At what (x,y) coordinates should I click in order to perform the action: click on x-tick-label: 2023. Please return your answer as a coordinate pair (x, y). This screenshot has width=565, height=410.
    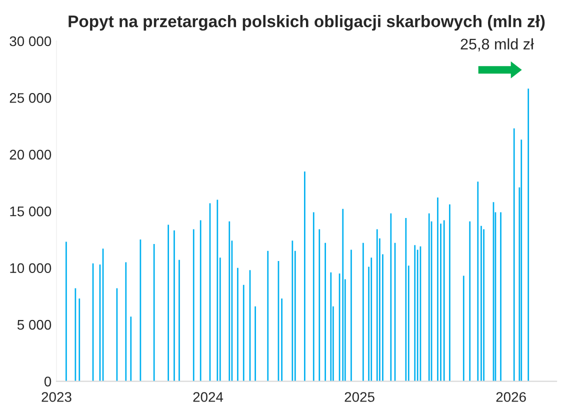
    Looking at the image, I should click on (57, 397).